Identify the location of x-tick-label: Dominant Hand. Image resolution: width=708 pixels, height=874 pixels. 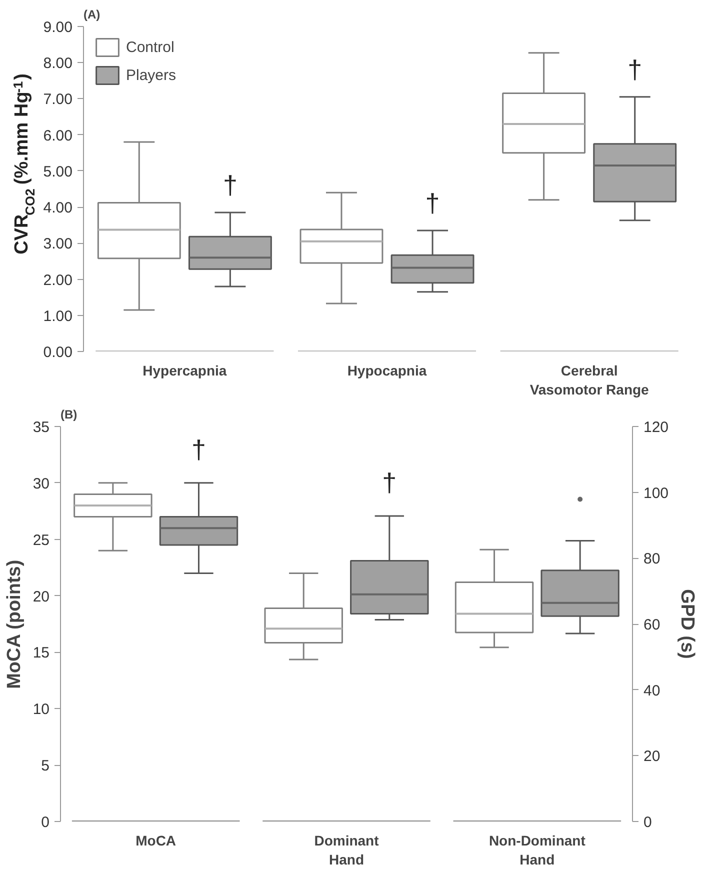
(347, 850).